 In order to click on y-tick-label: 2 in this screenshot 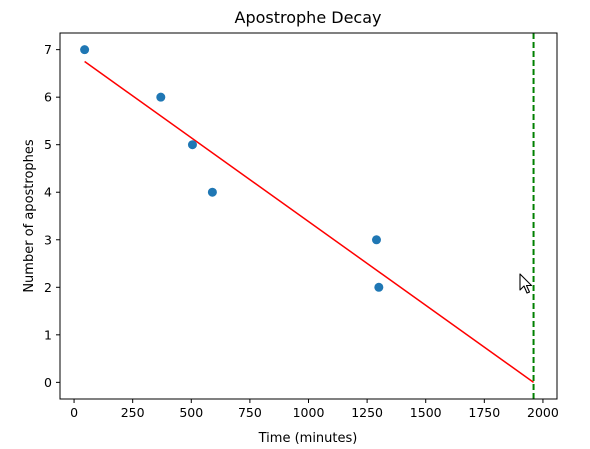, I will do `click(48, 287)`.